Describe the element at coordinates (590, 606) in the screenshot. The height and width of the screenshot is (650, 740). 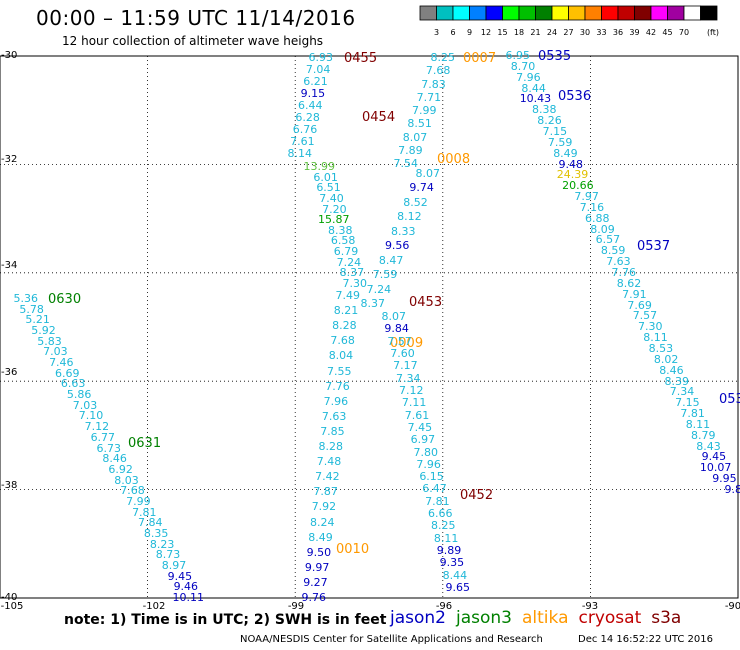
I see `lon-tick-label: -93` at that location.